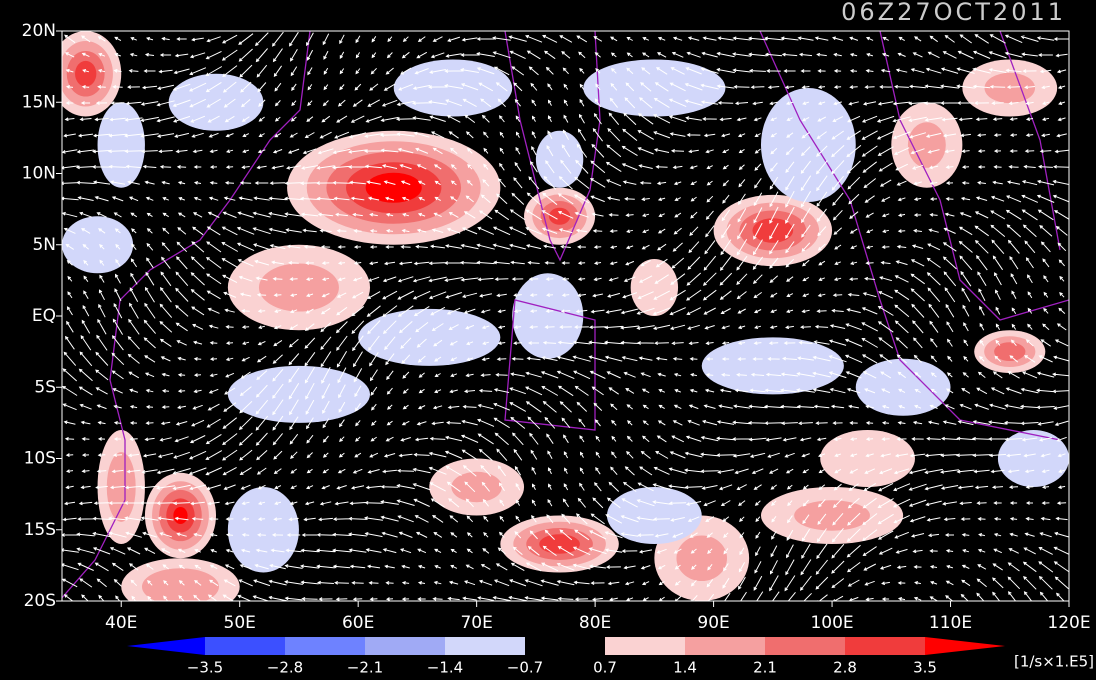 This screenshot has width=1096, height=680. I want to click on colorbar-label: 2.8, so click(845, 668).